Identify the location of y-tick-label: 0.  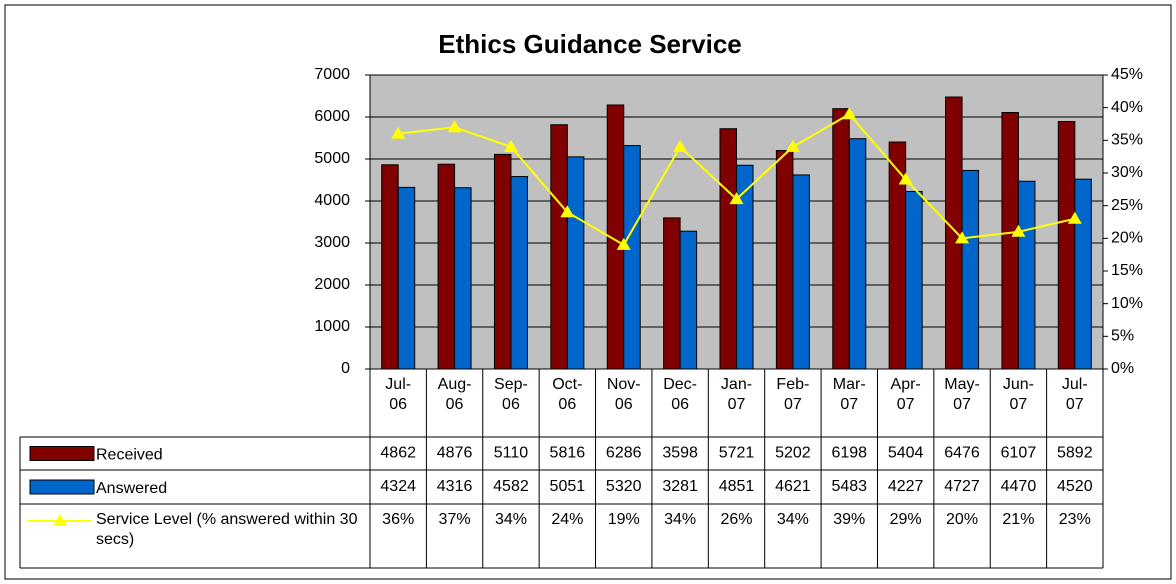
(345, 368).